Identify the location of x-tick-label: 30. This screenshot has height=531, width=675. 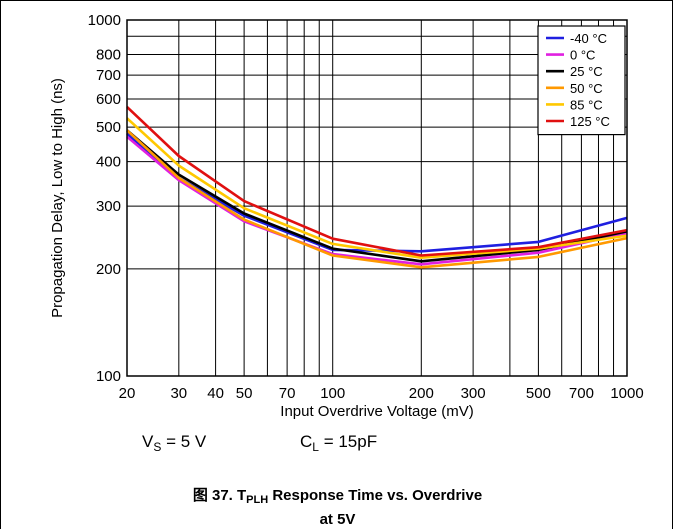
(178, 393).